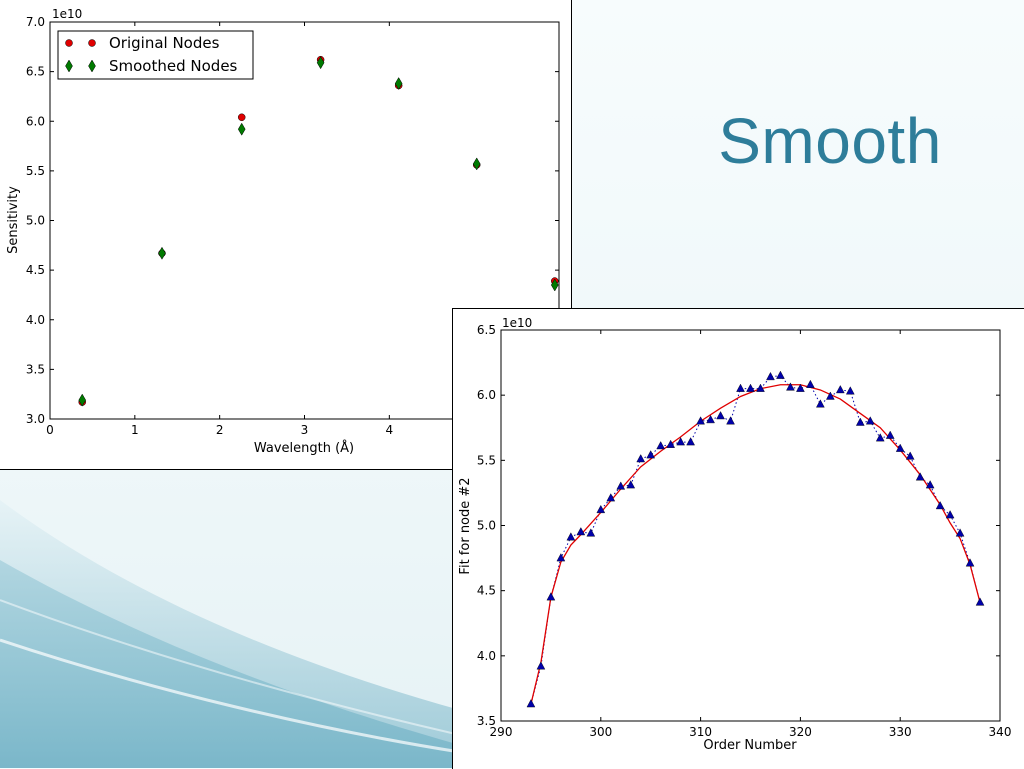 This screenshot has width=1024, height=769. I want to click on x-tick-label: 1, so click(135, 430).